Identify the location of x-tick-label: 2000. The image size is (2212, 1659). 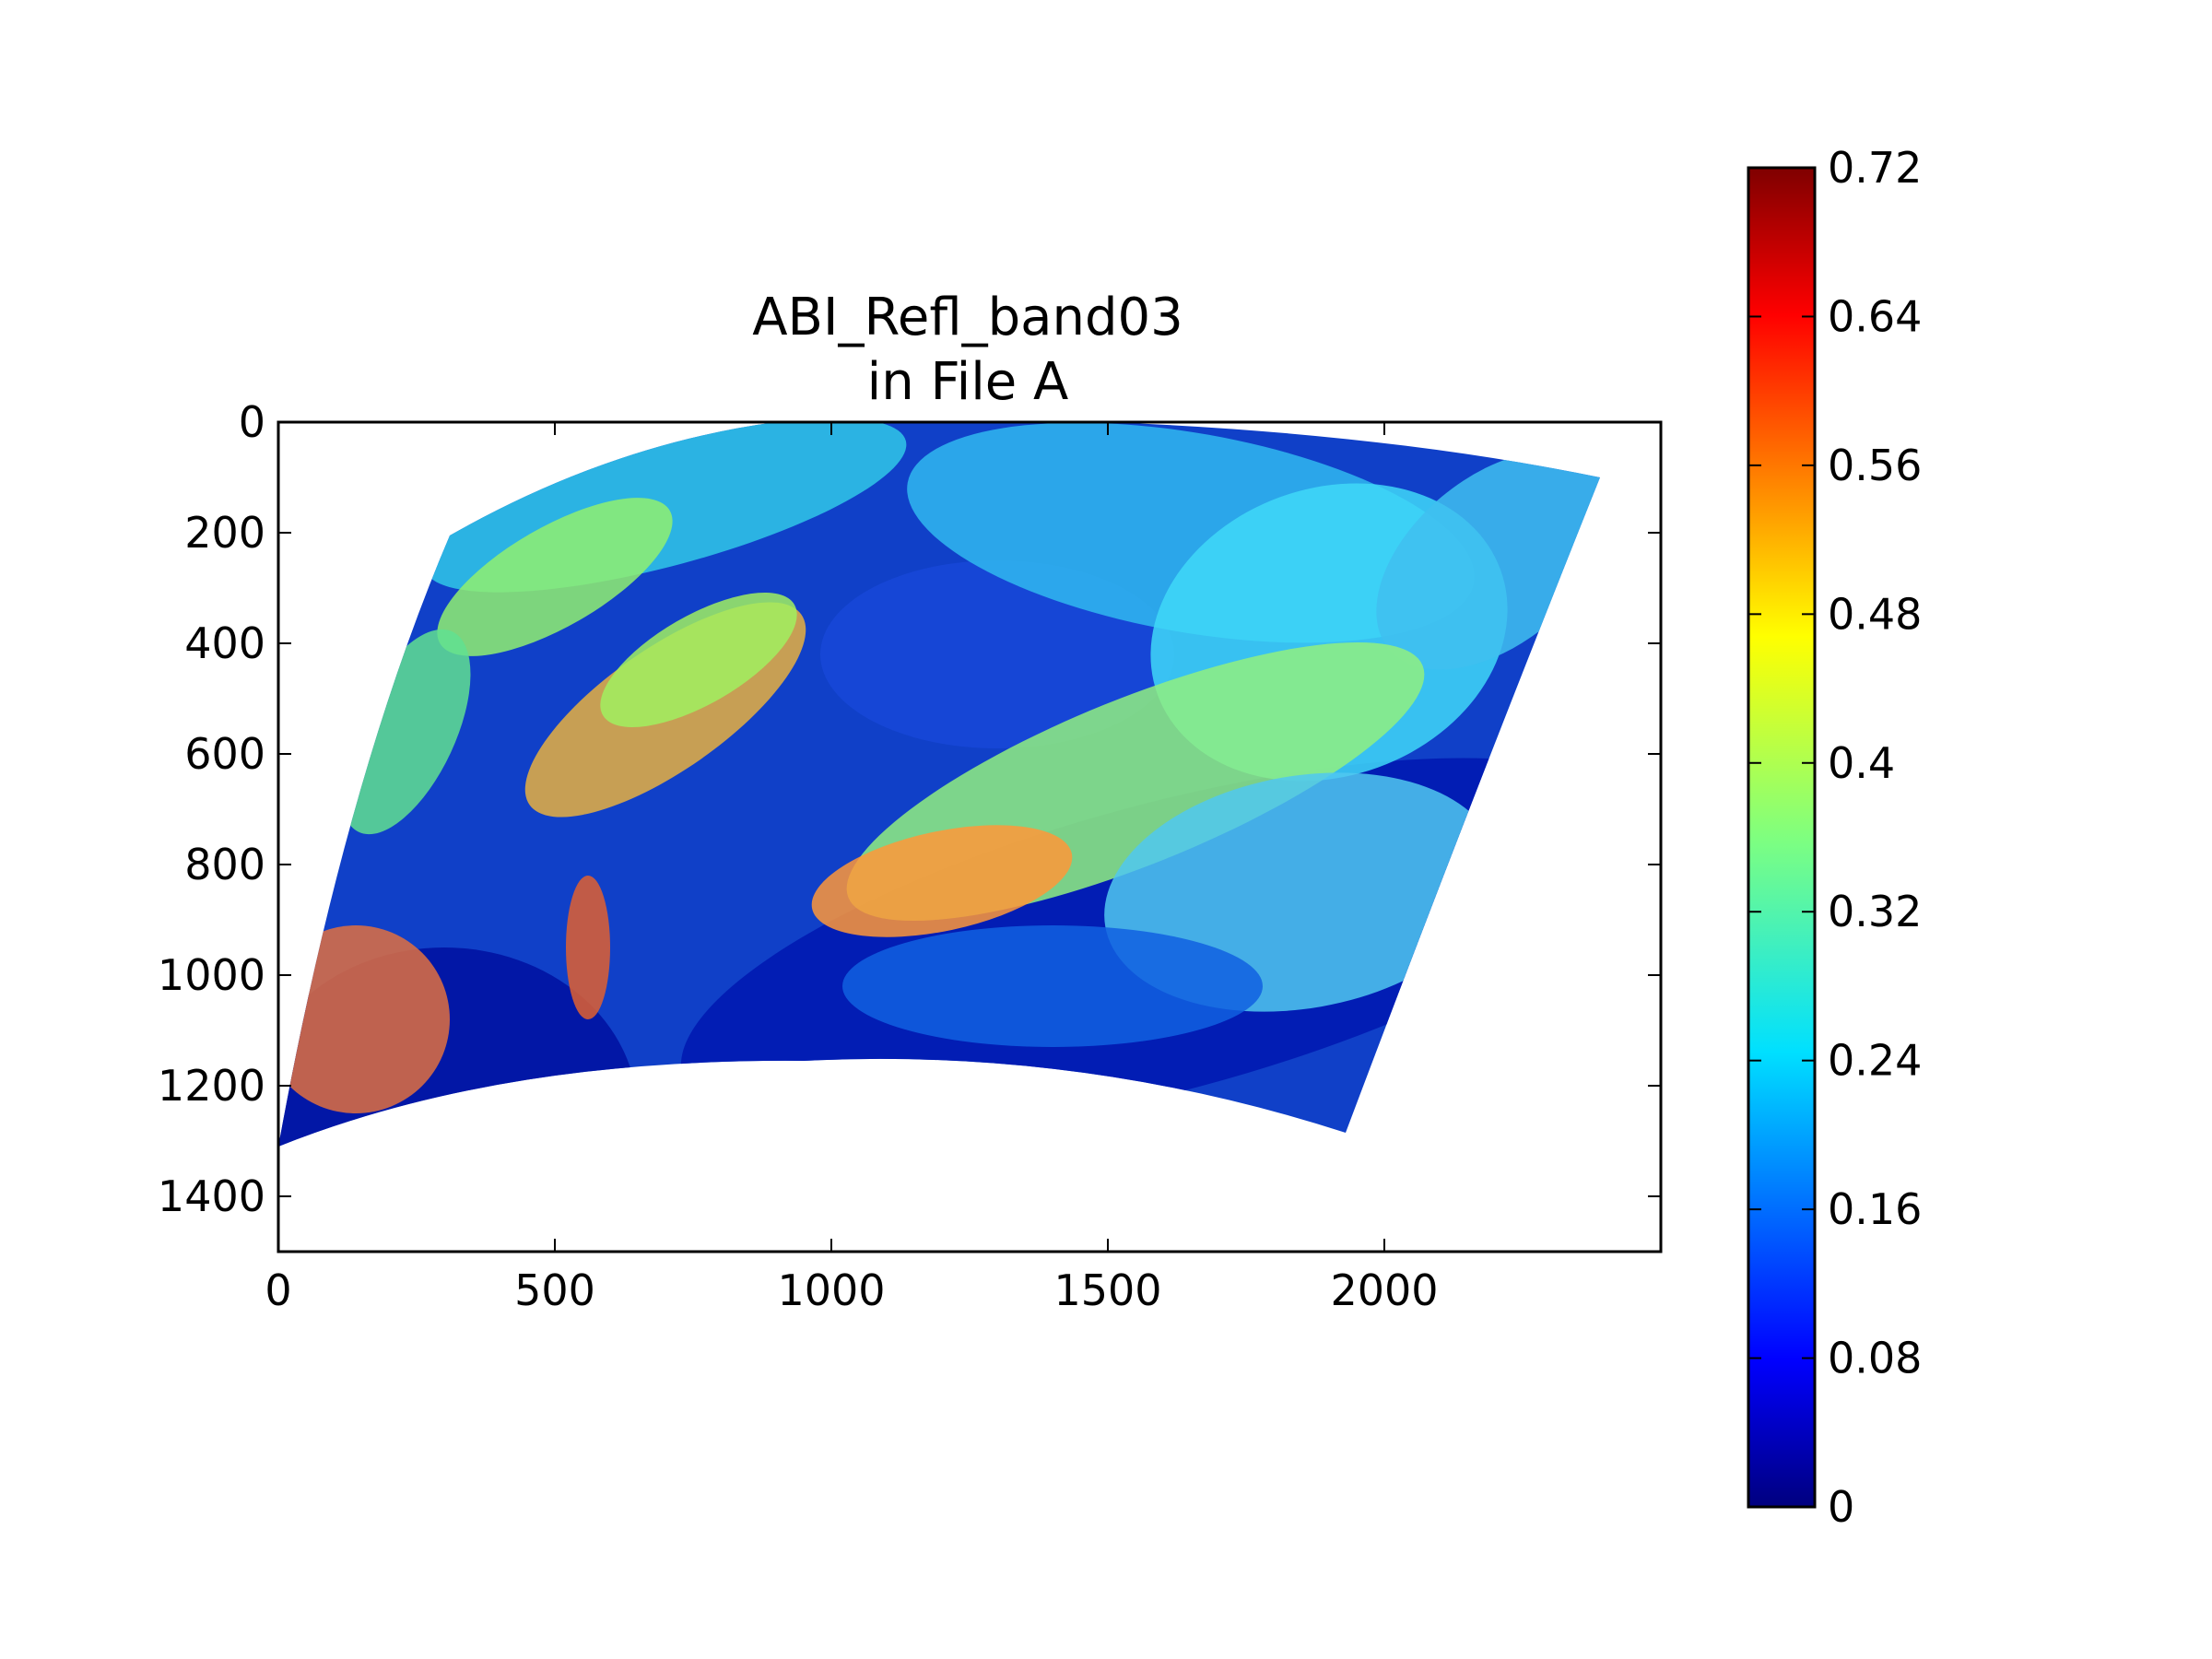
(1384, 1290).